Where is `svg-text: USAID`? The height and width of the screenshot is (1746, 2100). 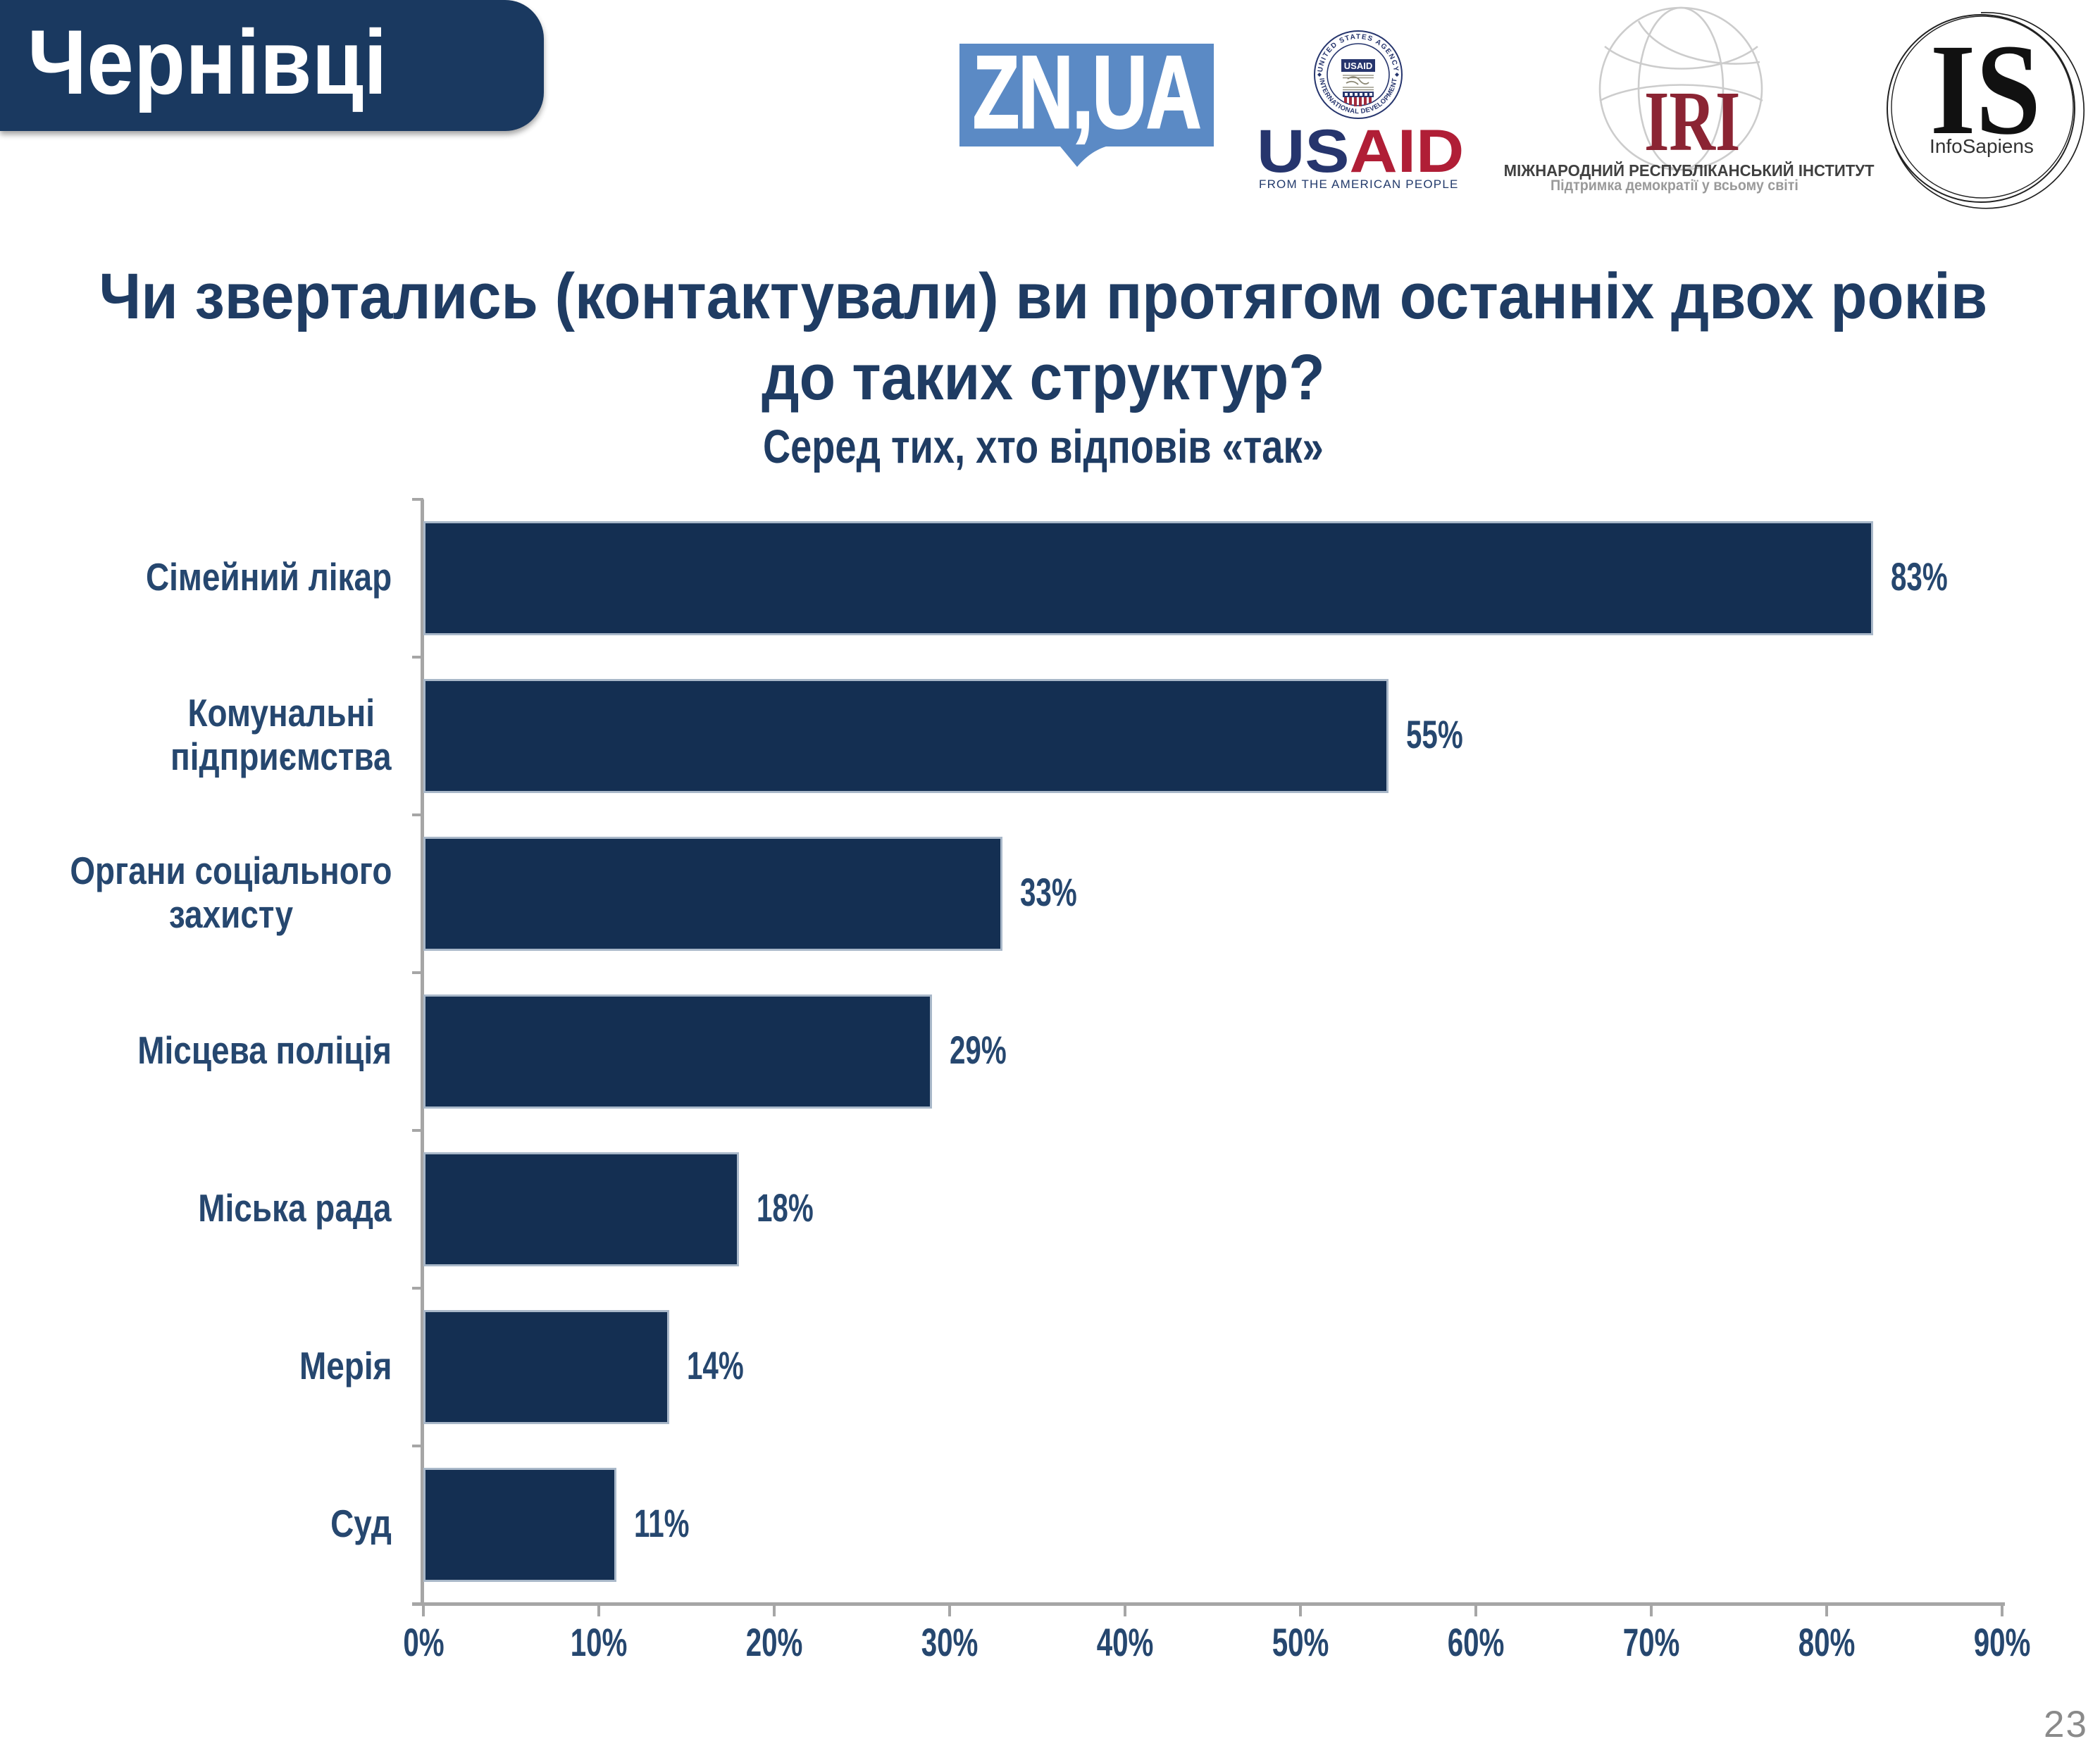 svg-text: USAID is located at coordinates (1358, 66).